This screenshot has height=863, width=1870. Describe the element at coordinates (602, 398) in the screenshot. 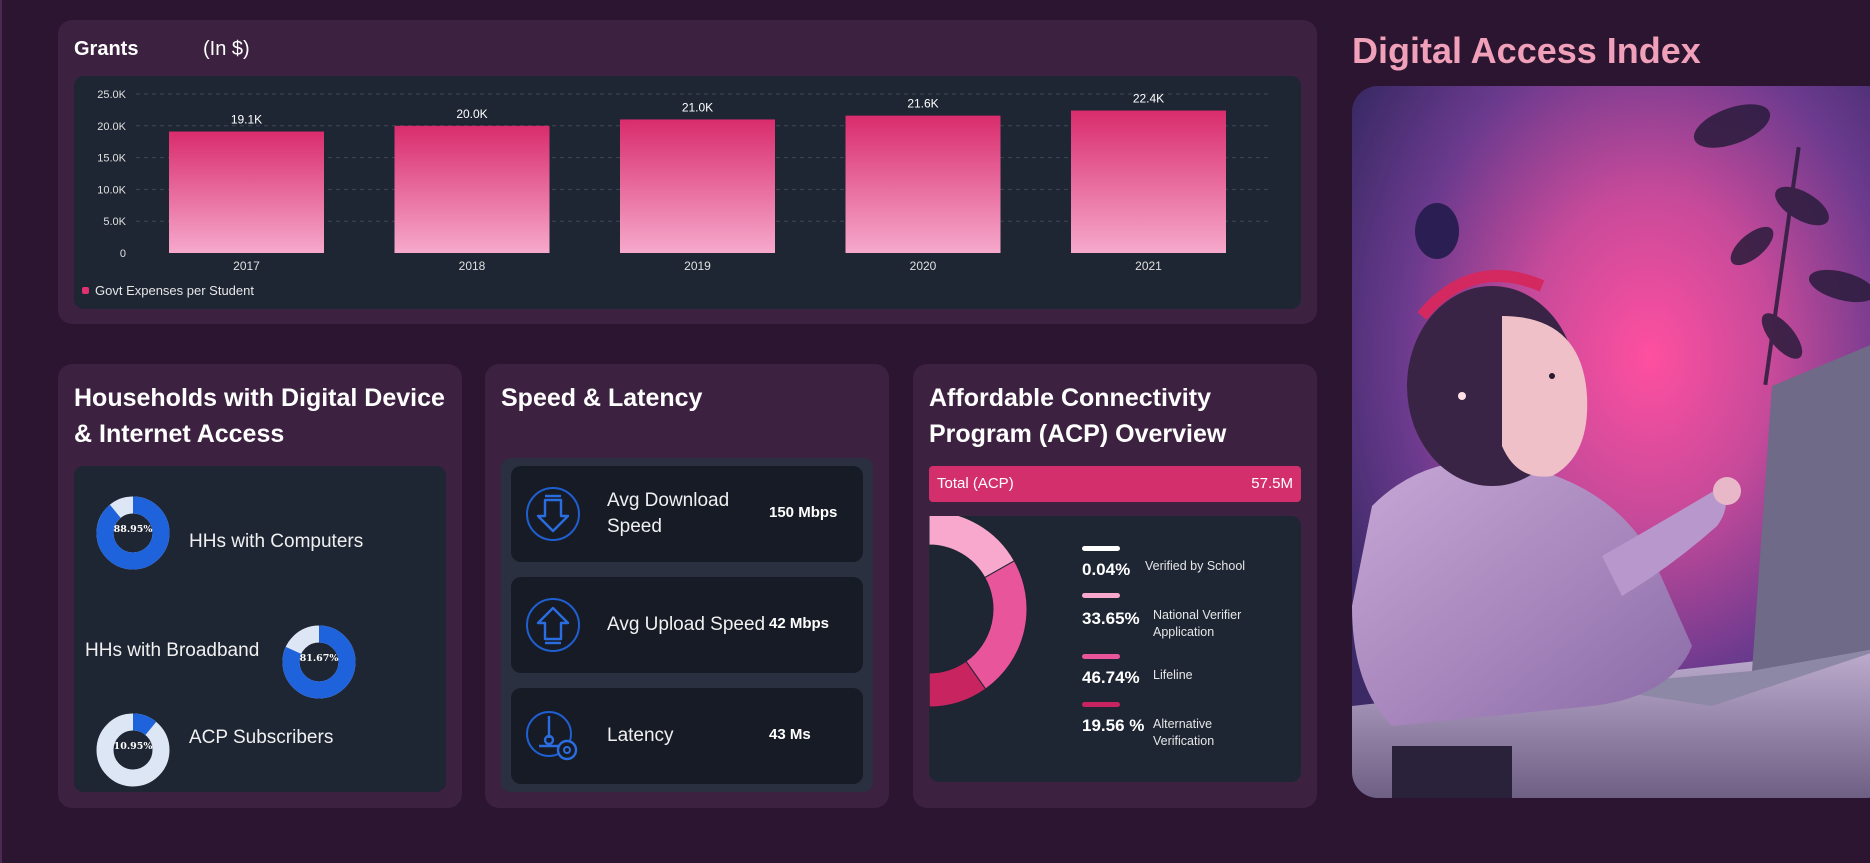

I see `speed-title: Speed & Latency` at that location.